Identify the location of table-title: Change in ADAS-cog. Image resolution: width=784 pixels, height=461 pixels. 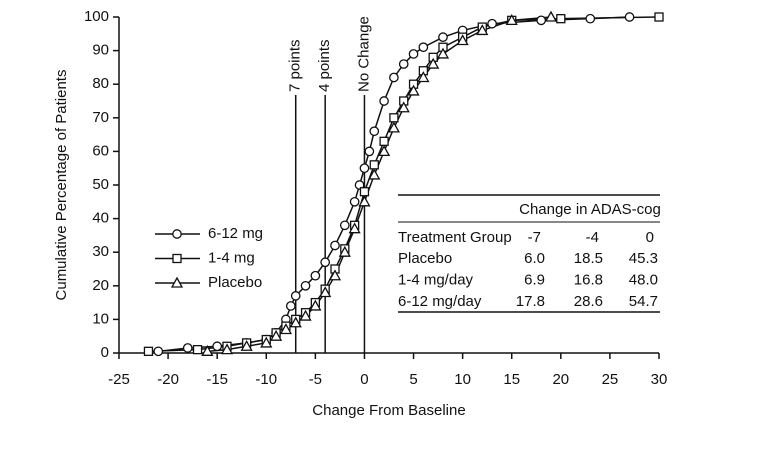
(590, 209).